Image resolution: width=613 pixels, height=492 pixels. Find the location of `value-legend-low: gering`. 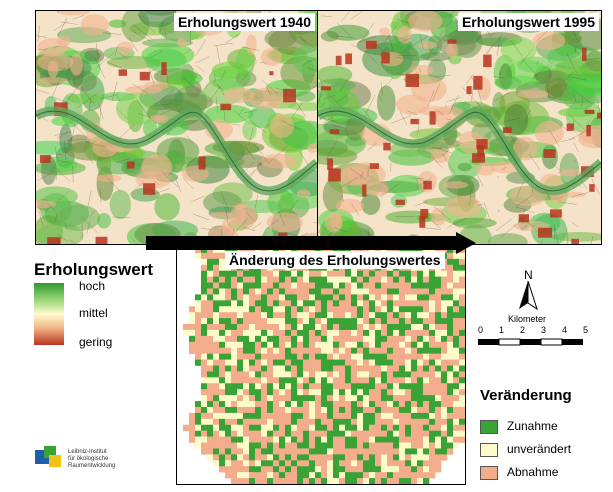

value-legend-low: gering is located at coordinates (96, 342).